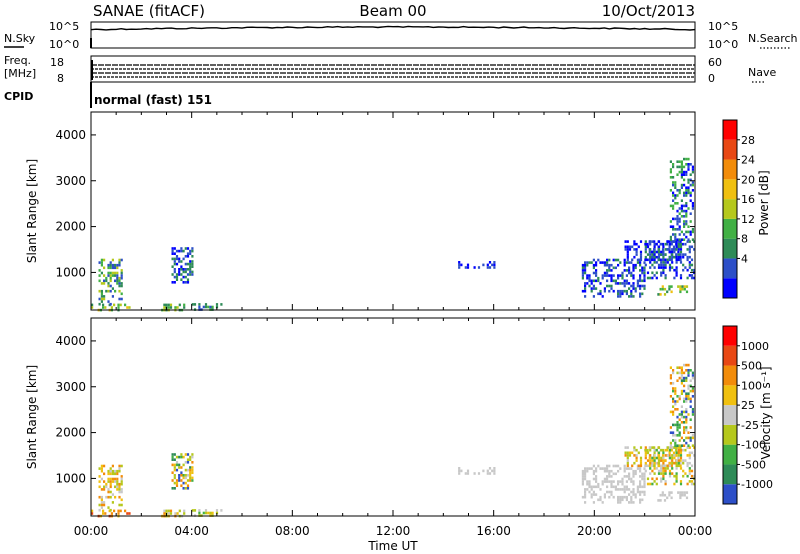  What do you see at coordinates (757, 484) in the screenshot?
I see `colorbar-tick-label: -1000` at bounding box center [757, 484].